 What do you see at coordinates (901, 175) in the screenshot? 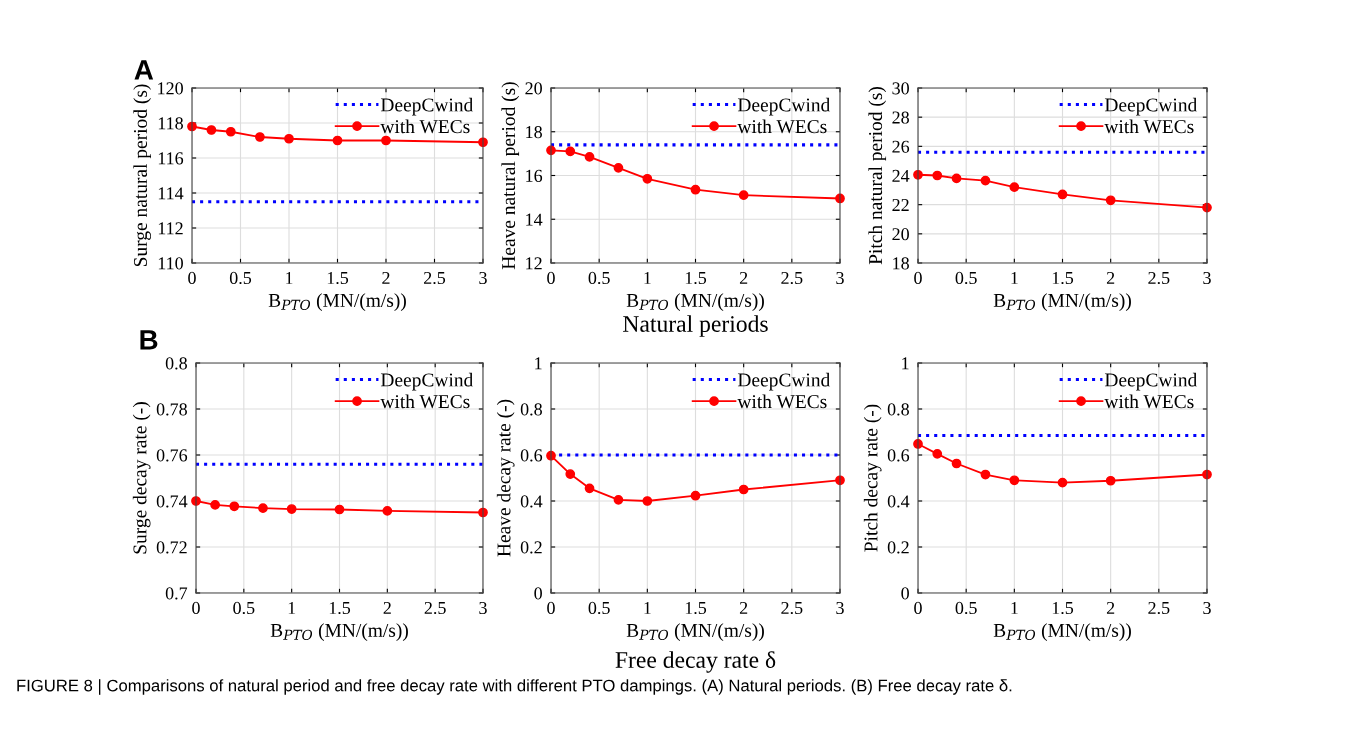
I see `y-tick-label: 24` at bounding box center [901, 175].